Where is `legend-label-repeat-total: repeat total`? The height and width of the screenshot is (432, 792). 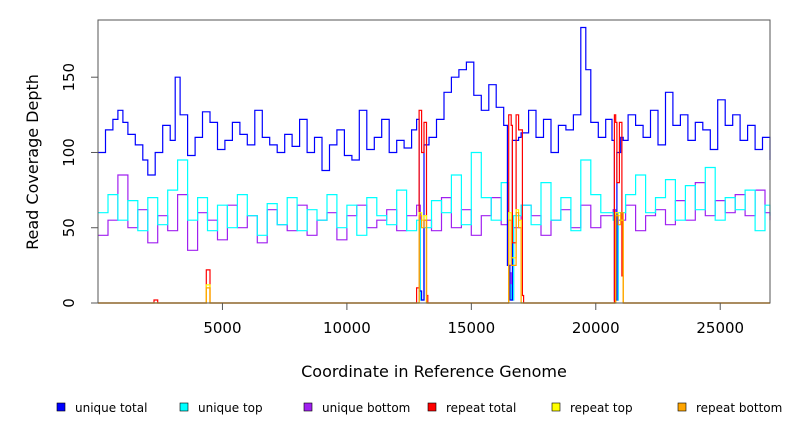 legend-label-repeat-total: repeat total is located at coordinates (481, 408).